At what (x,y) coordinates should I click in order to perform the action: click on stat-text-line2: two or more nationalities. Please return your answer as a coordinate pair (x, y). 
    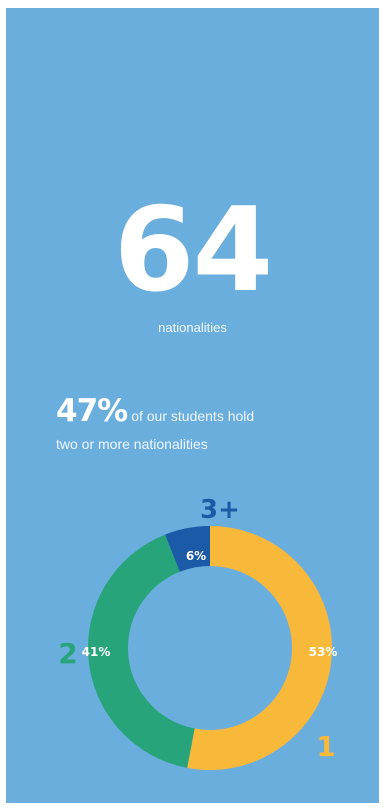
    Looking at the image, I should click on (132, 444).